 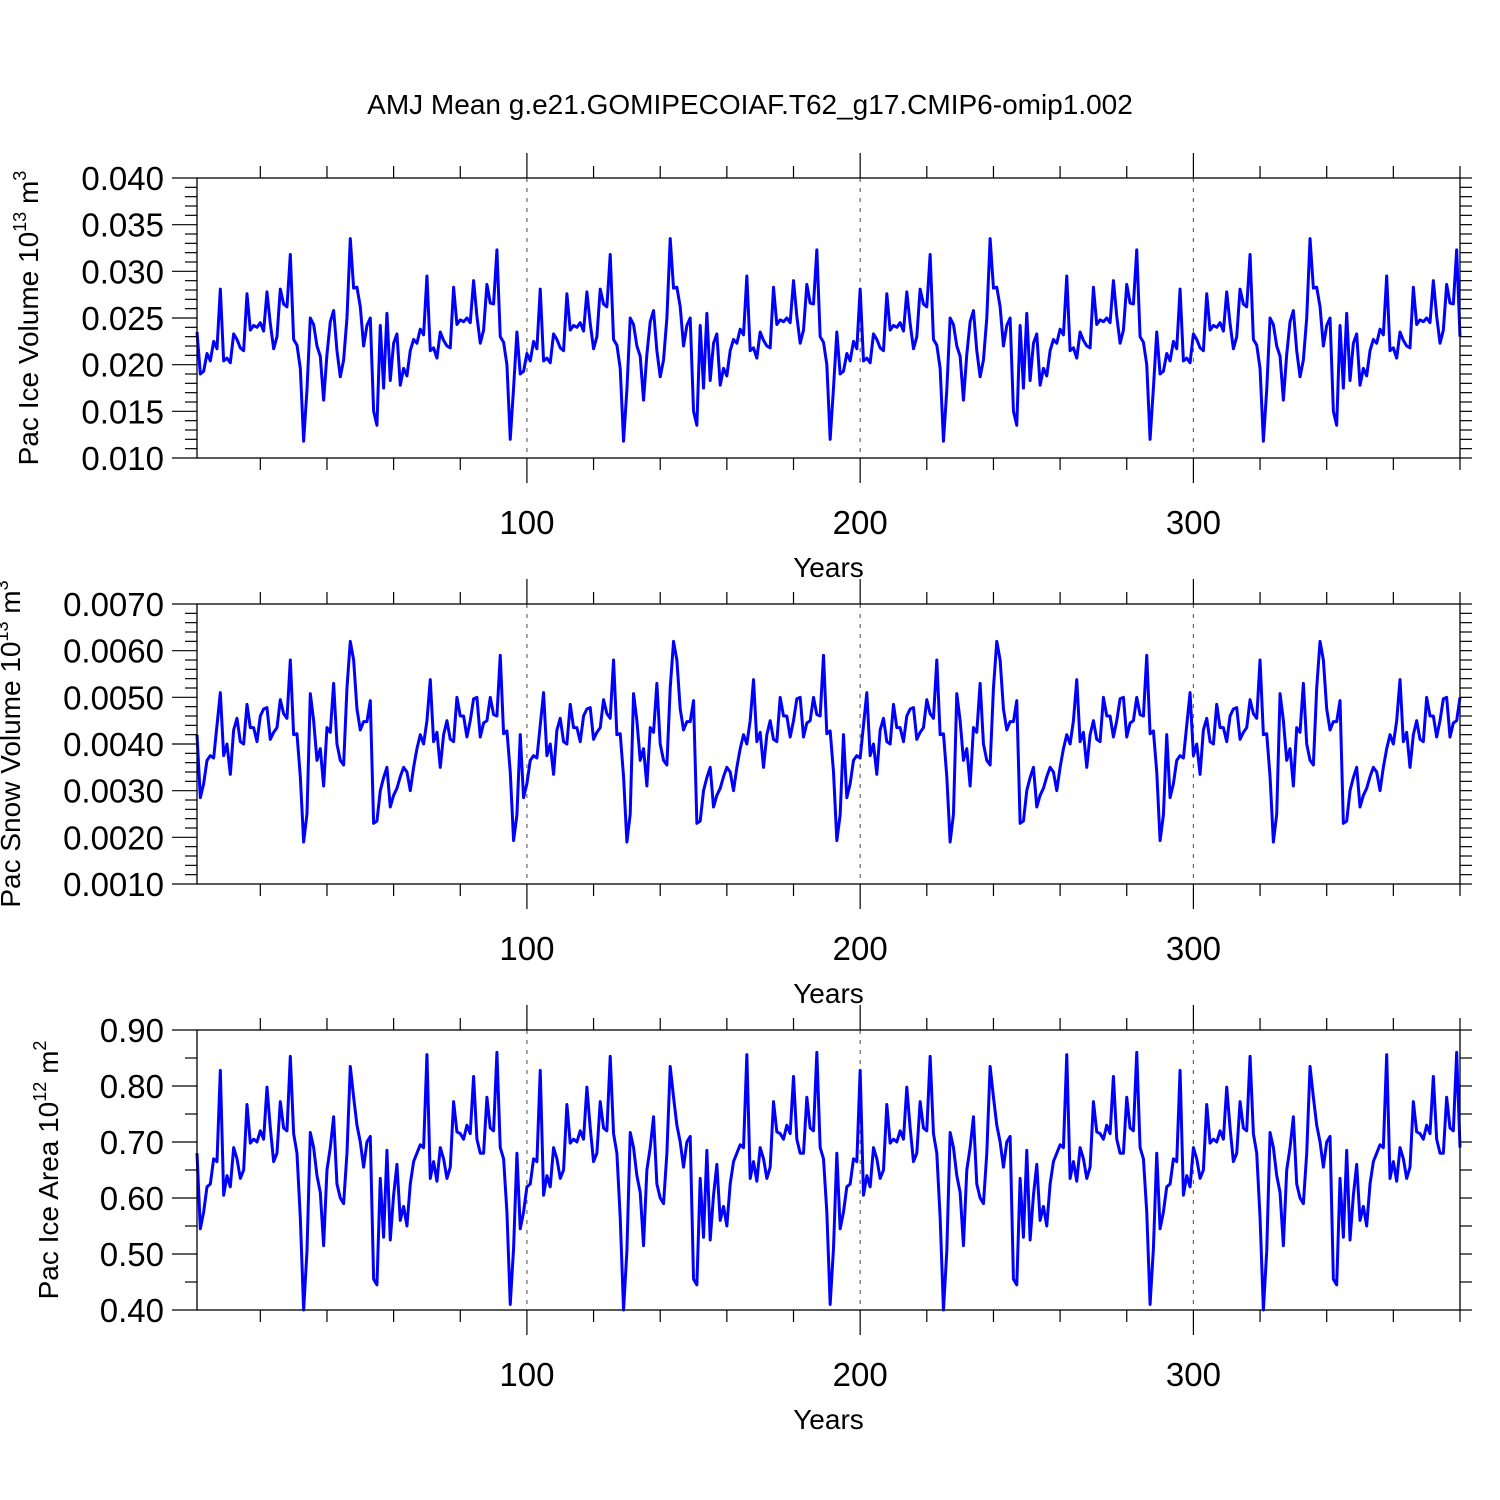 What do you see at coordinates (40, 1046) in the screenshot?
I see `y-axis-label-superscript: 2` at bounding box center [40, 1046].